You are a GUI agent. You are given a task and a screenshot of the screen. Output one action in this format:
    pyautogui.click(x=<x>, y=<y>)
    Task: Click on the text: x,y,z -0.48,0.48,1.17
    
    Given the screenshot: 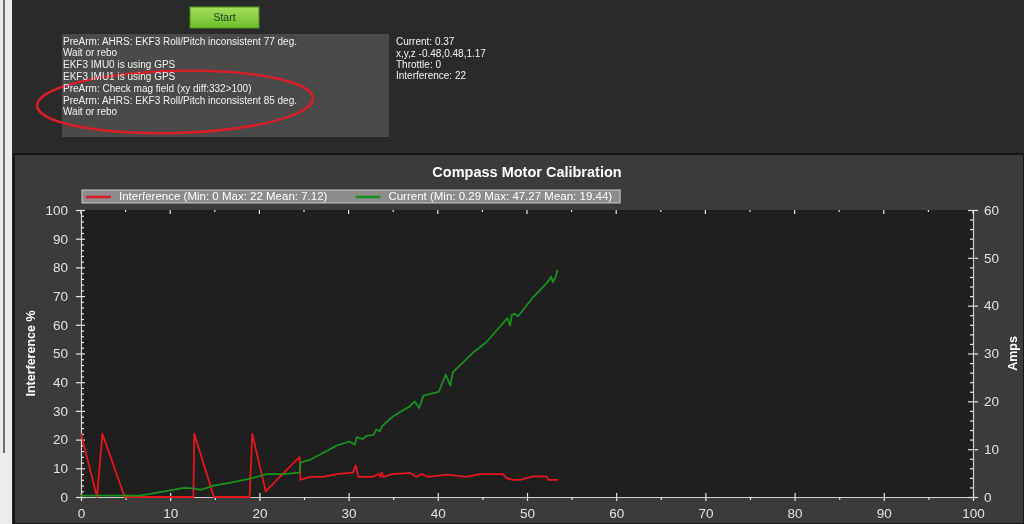 What is the action you would take?
    pyautogui.click(x=441, y=53)
    